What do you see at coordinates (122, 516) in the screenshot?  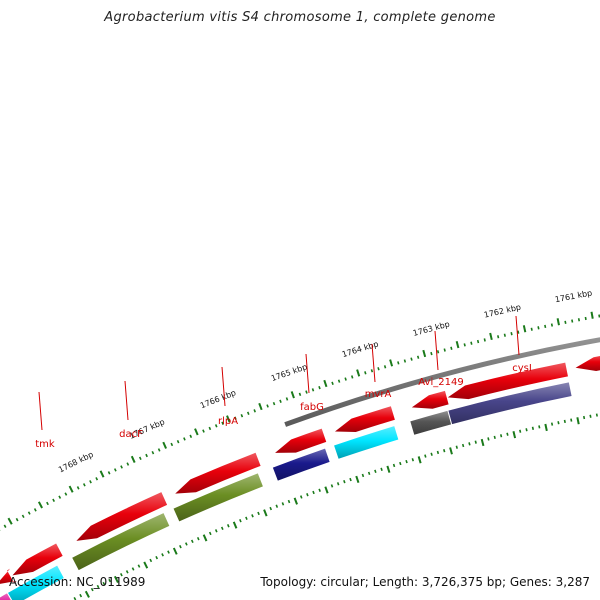 I see `cds-arrow-dacF` at bounding box center [122, 516].